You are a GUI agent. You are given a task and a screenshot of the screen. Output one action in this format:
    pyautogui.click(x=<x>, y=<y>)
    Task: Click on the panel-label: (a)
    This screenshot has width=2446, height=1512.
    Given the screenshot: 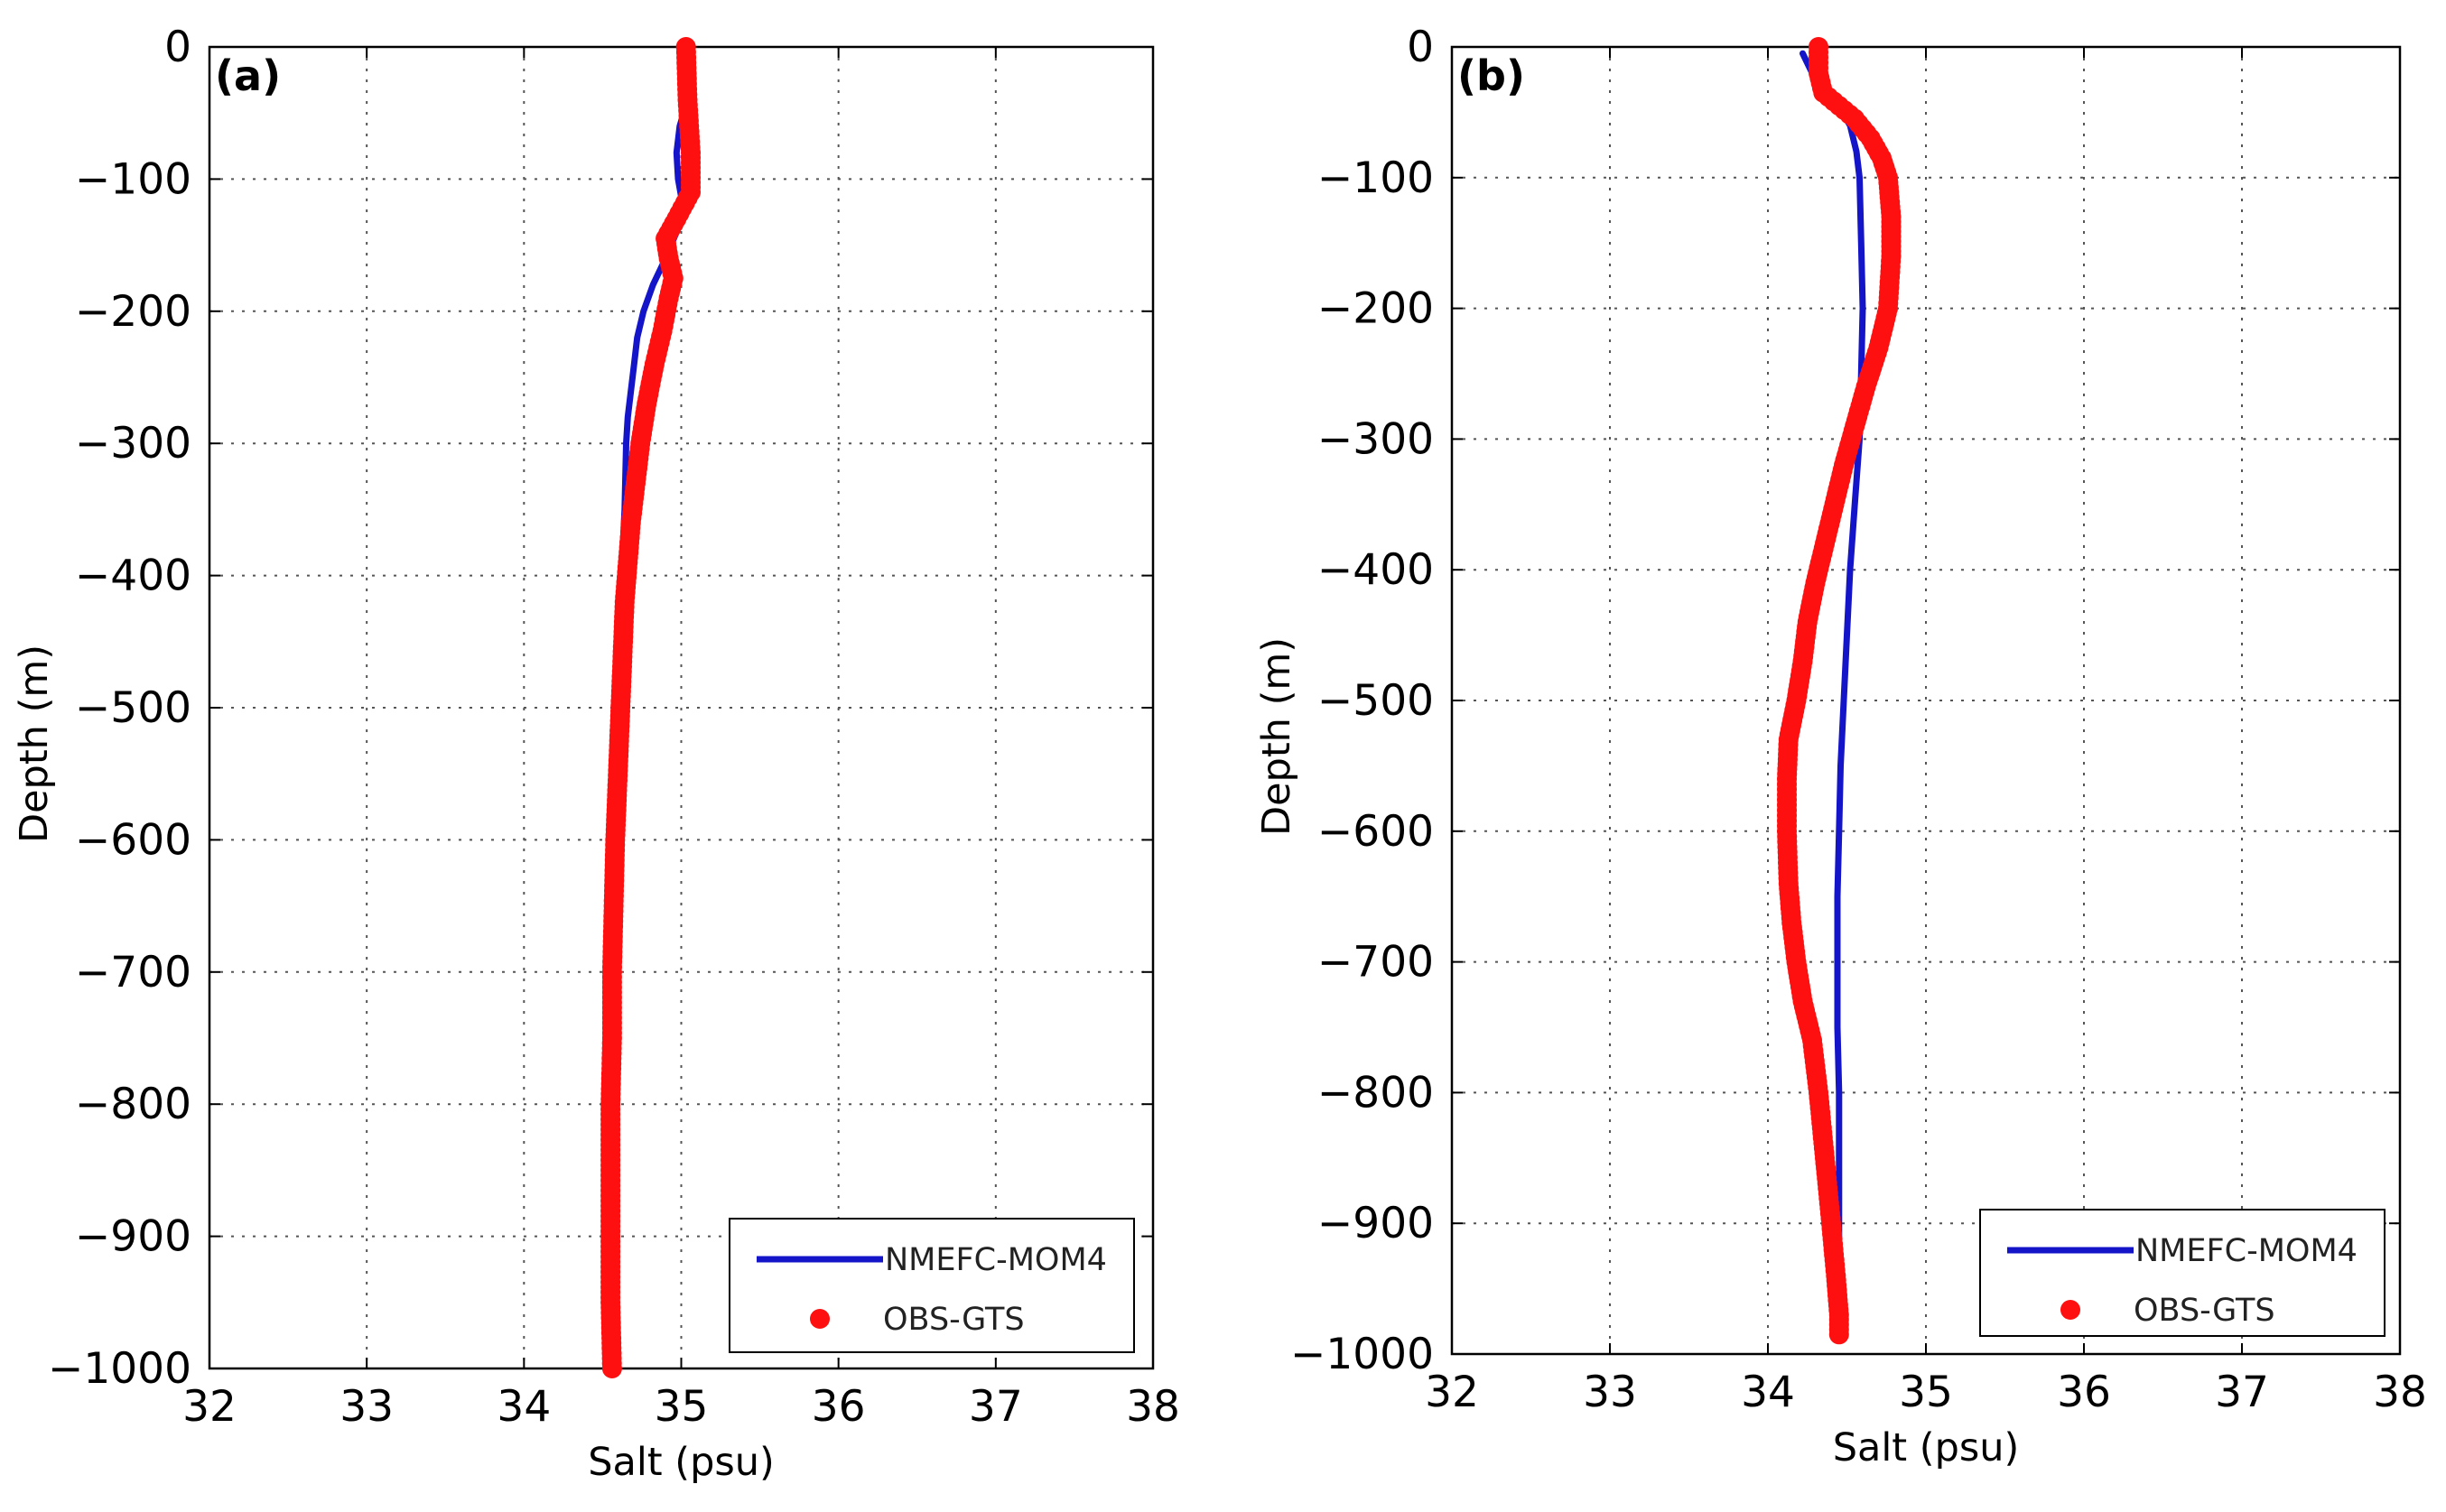 What is the action you would take?
    pyautogui.click(x=248, y=75)
    